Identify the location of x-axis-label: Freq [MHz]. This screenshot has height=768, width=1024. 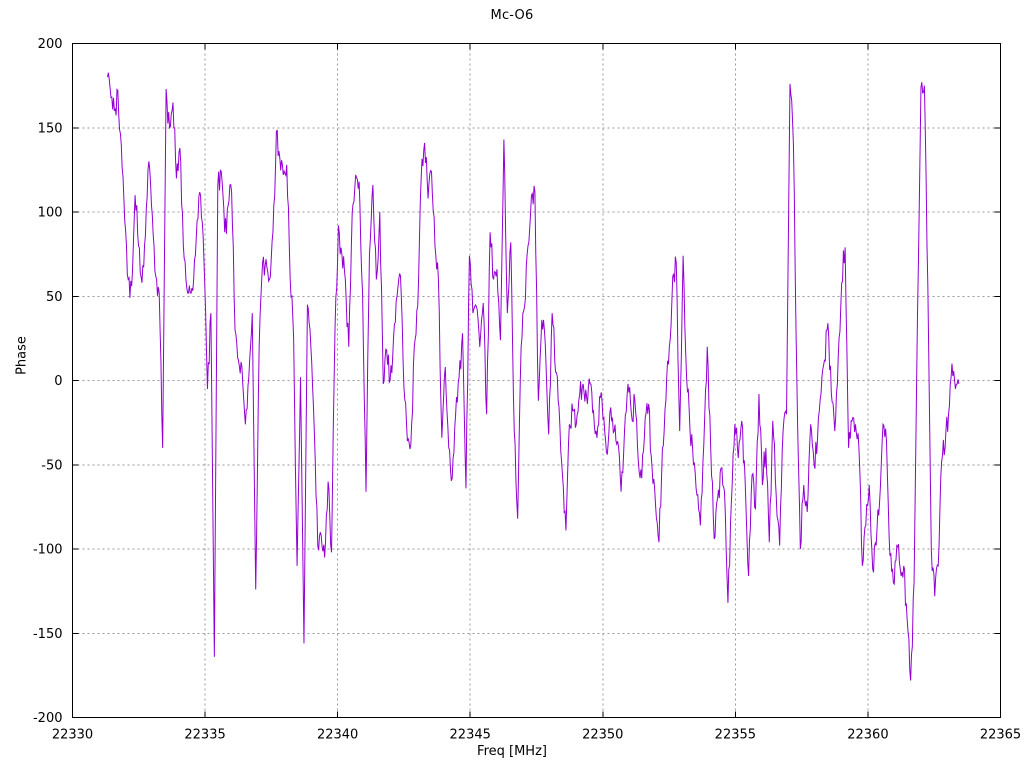
(512, 751).